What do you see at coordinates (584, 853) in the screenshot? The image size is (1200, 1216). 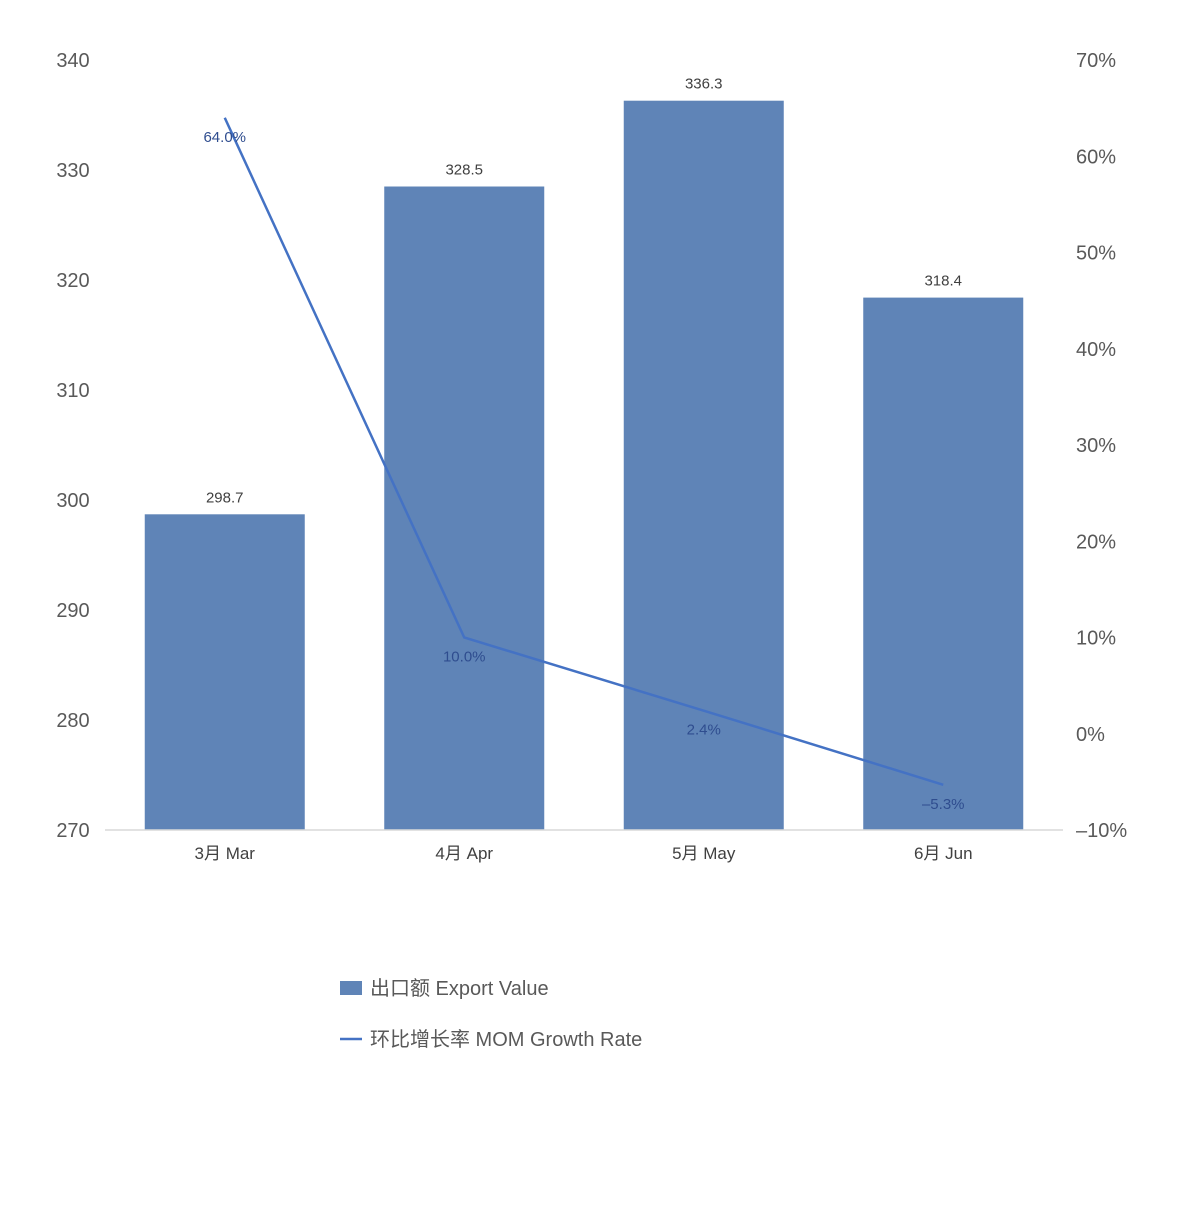 I see `category-labels: 3月 Mar 4月 Apr 5月 May 6月 Jun` at bounding box center [584, 853].